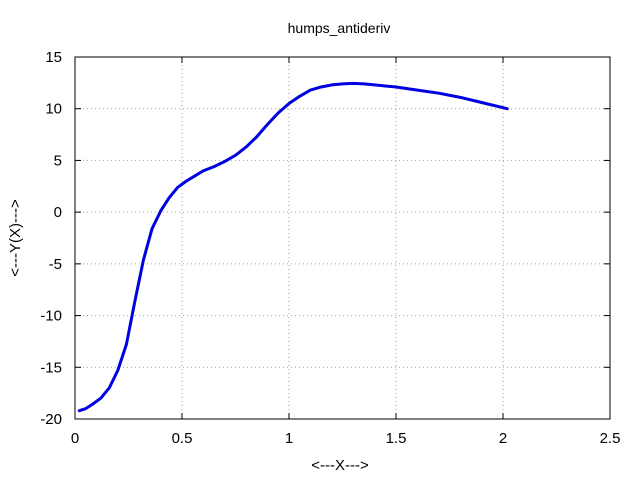 This screenshot has width=640, height=480. Describe the element at coordinates (339, 28) in the screenshot. I see `chart-title: humps_antideriv` at that location.